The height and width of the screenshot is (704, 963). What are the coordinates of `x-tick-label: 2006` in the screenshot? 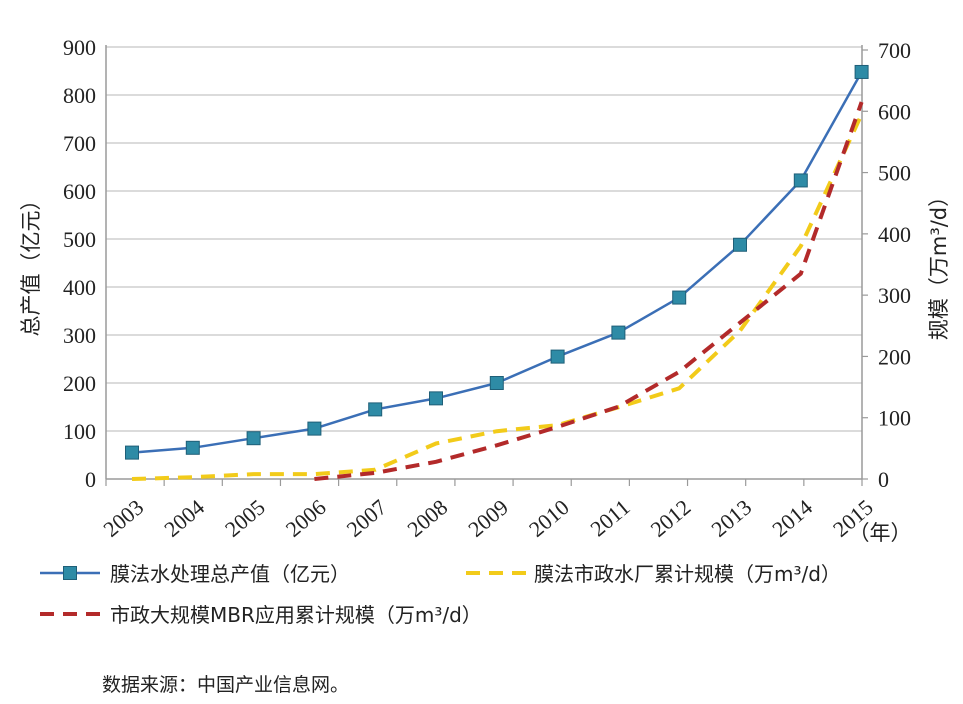 It's located at (306, 517).